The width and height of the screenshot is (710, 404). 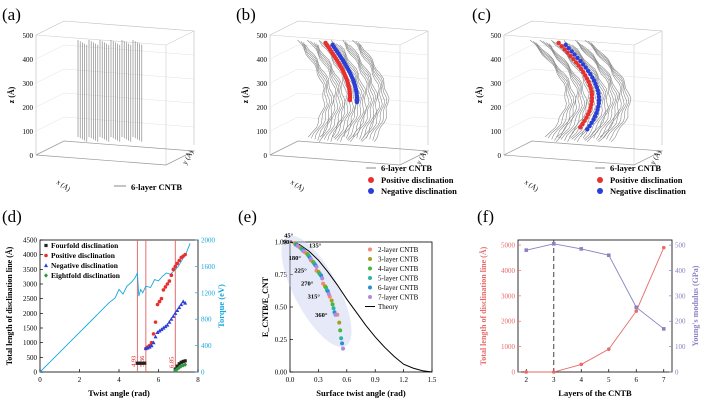 I want to click on x-axis-label: Twist angle (rad), so click(x=119, y=393).